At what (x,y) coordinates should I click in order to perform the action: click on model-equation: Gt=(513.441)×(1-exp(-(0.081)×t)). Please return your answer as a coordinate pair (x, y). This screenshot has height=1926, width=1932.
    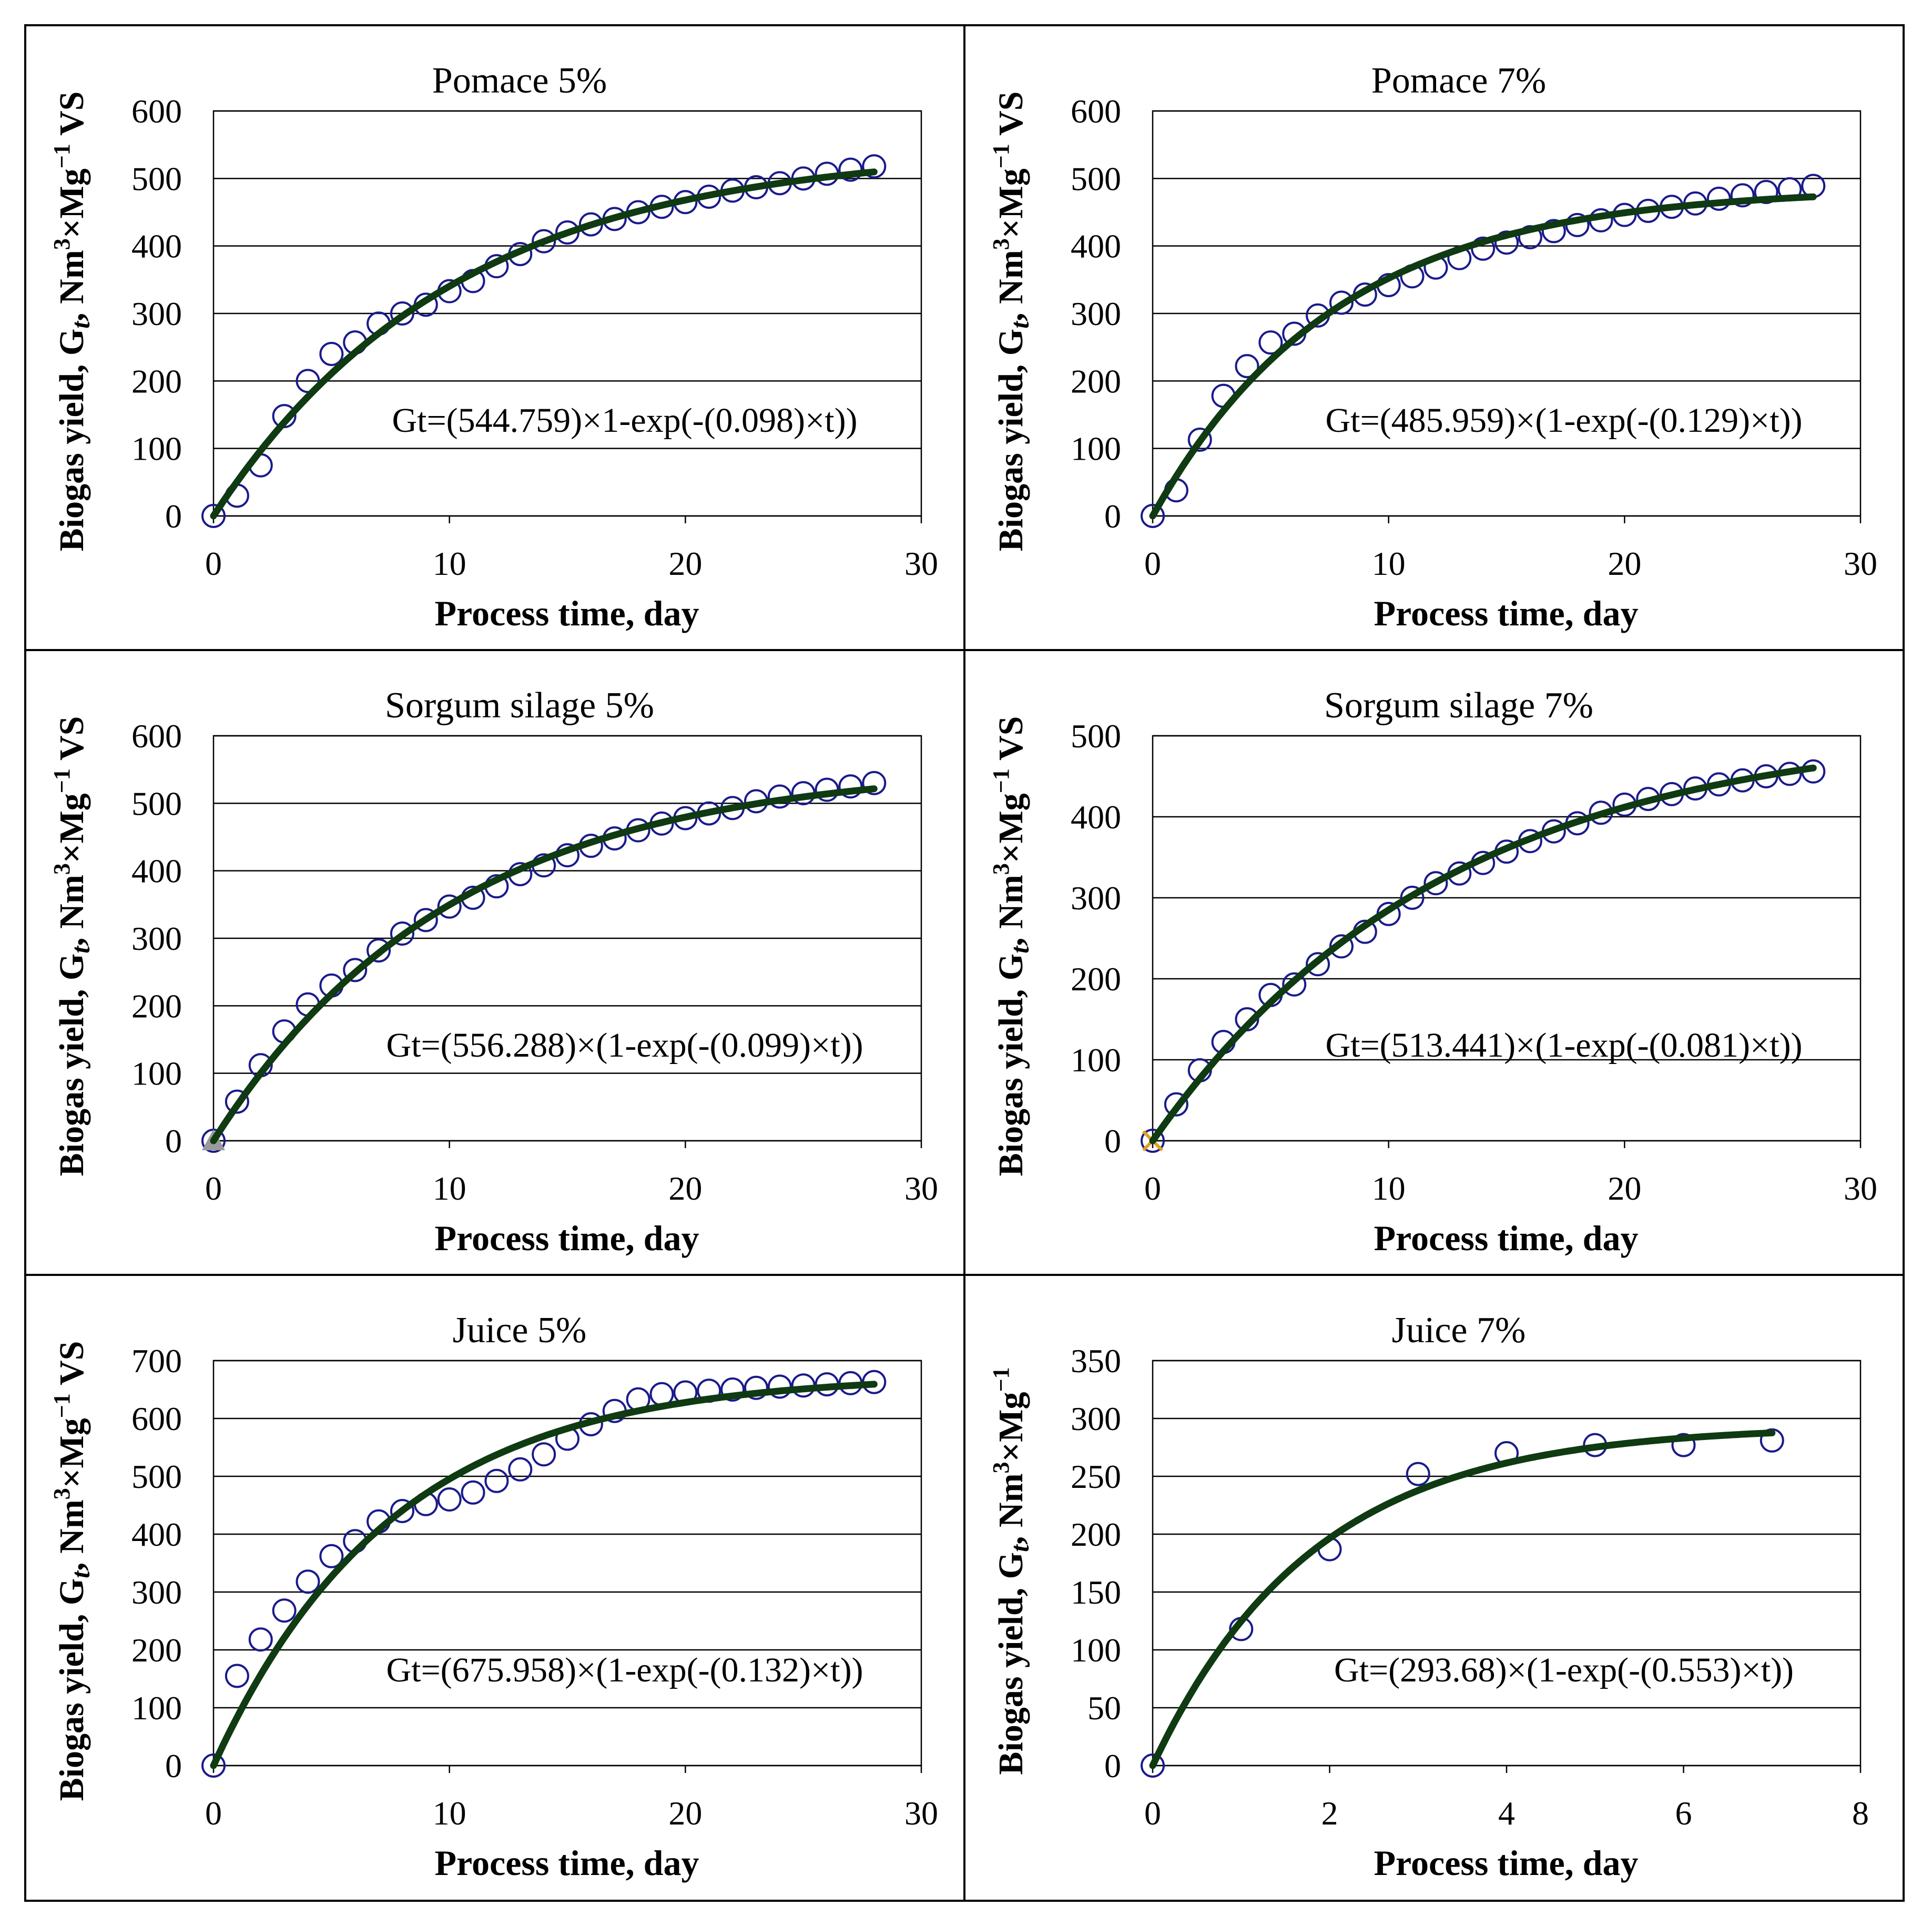
    Looking at the image, I should click on (1563, 1045).